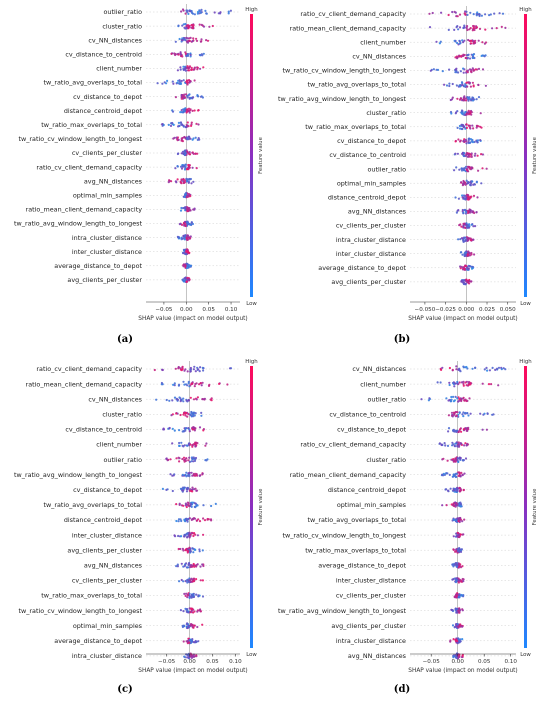  Describe the element at coordinates (122, 460) in the screenshot. I see `feature-label: outlier_ratio` at that location.